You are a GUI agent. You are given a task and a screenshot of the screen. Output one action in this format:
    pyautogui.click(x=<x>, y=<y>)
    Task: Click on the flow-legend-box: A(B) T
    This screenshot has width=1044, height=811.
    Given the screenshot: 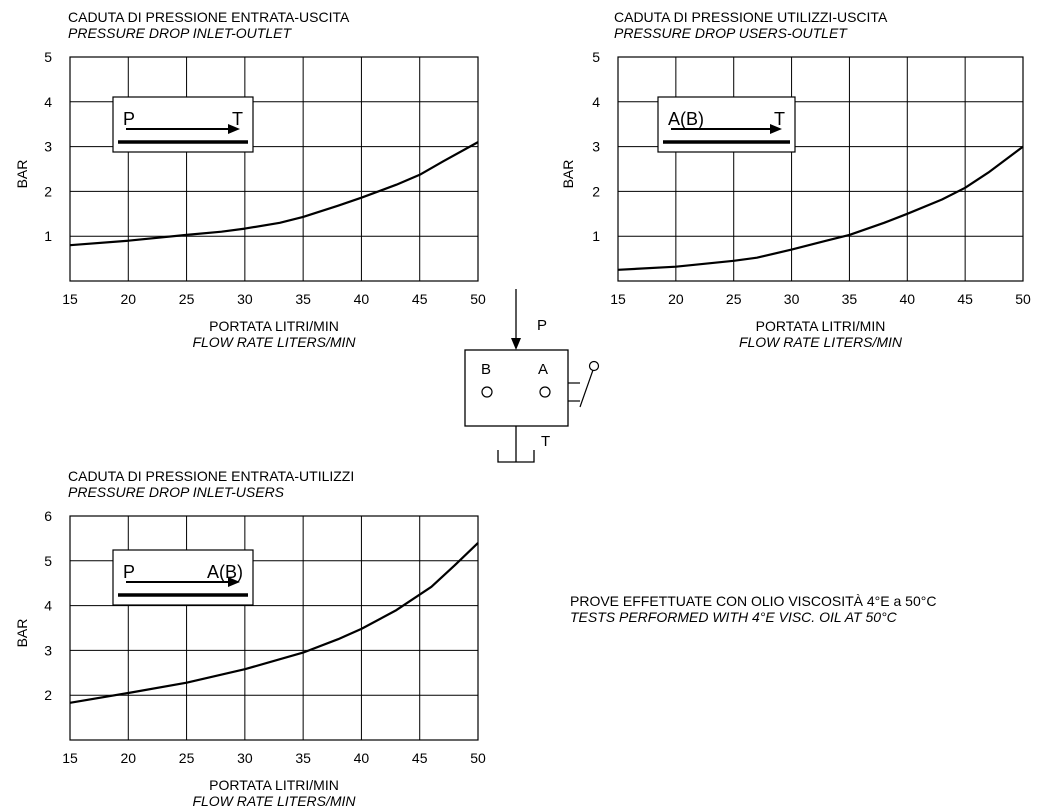 What is the action you would take?
    pyautogui.click(x=726, y=124)
    